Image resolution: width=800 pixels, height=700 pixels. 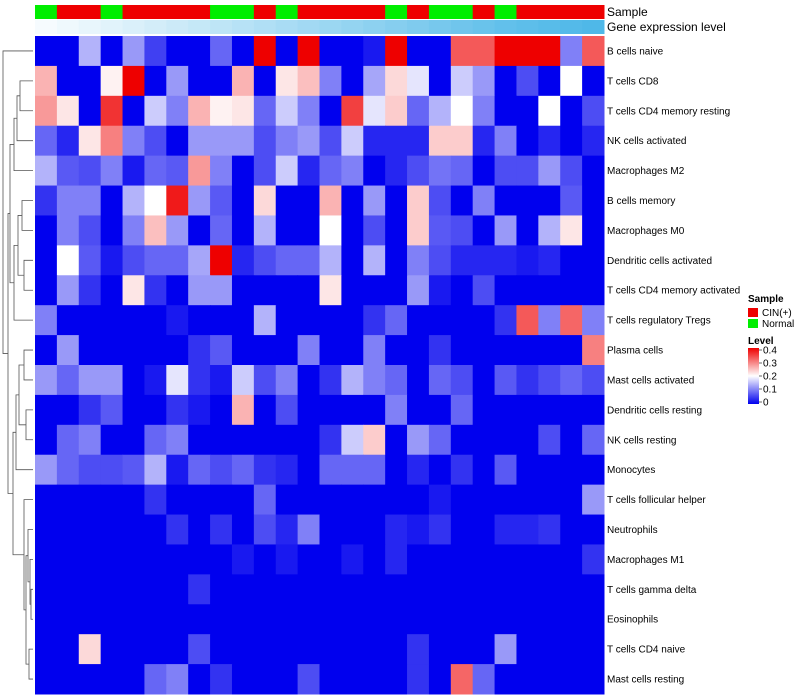 What do you see at coordinates (770, 364) in the screenshot?
I see `level-tick-label: 0.3` at bounding box center [770, 364].